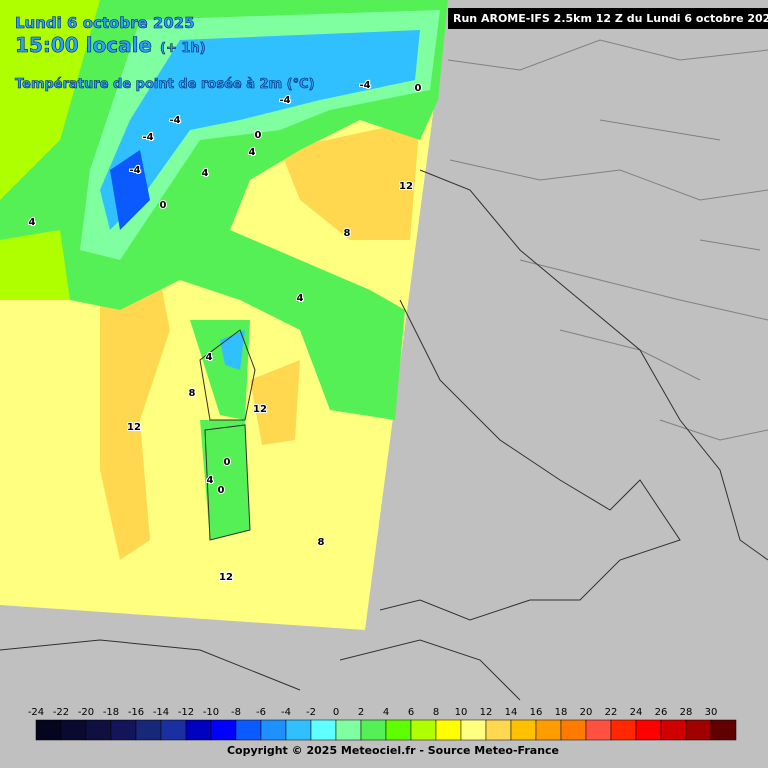 The image size is (768, 768). I want to click on scale-label: 8, so click(436, 712).